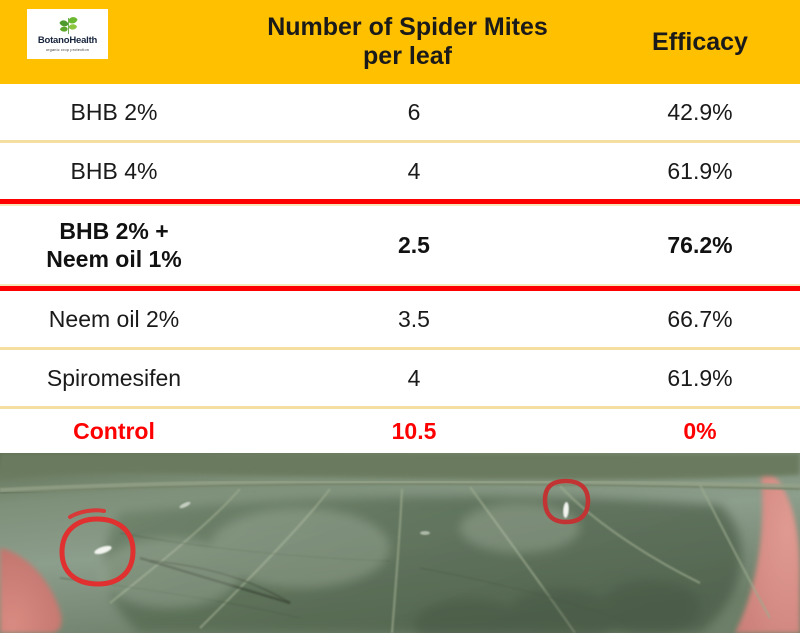 This screenshot has height=640, width=800. What do you see at coordinates (400, 112) in the screenshot?
I see `table-row: BHB 2% 6 42.9%` at bounding box center [400, 112].